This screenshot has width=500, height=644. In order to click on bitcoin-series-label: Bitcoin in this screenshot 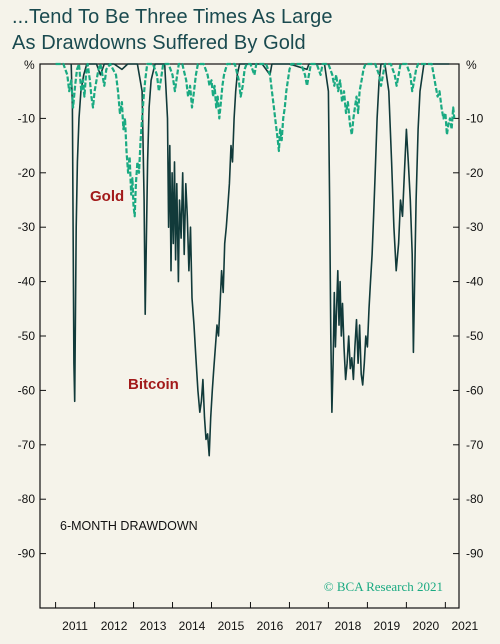, I will do `click(153, 384)`.